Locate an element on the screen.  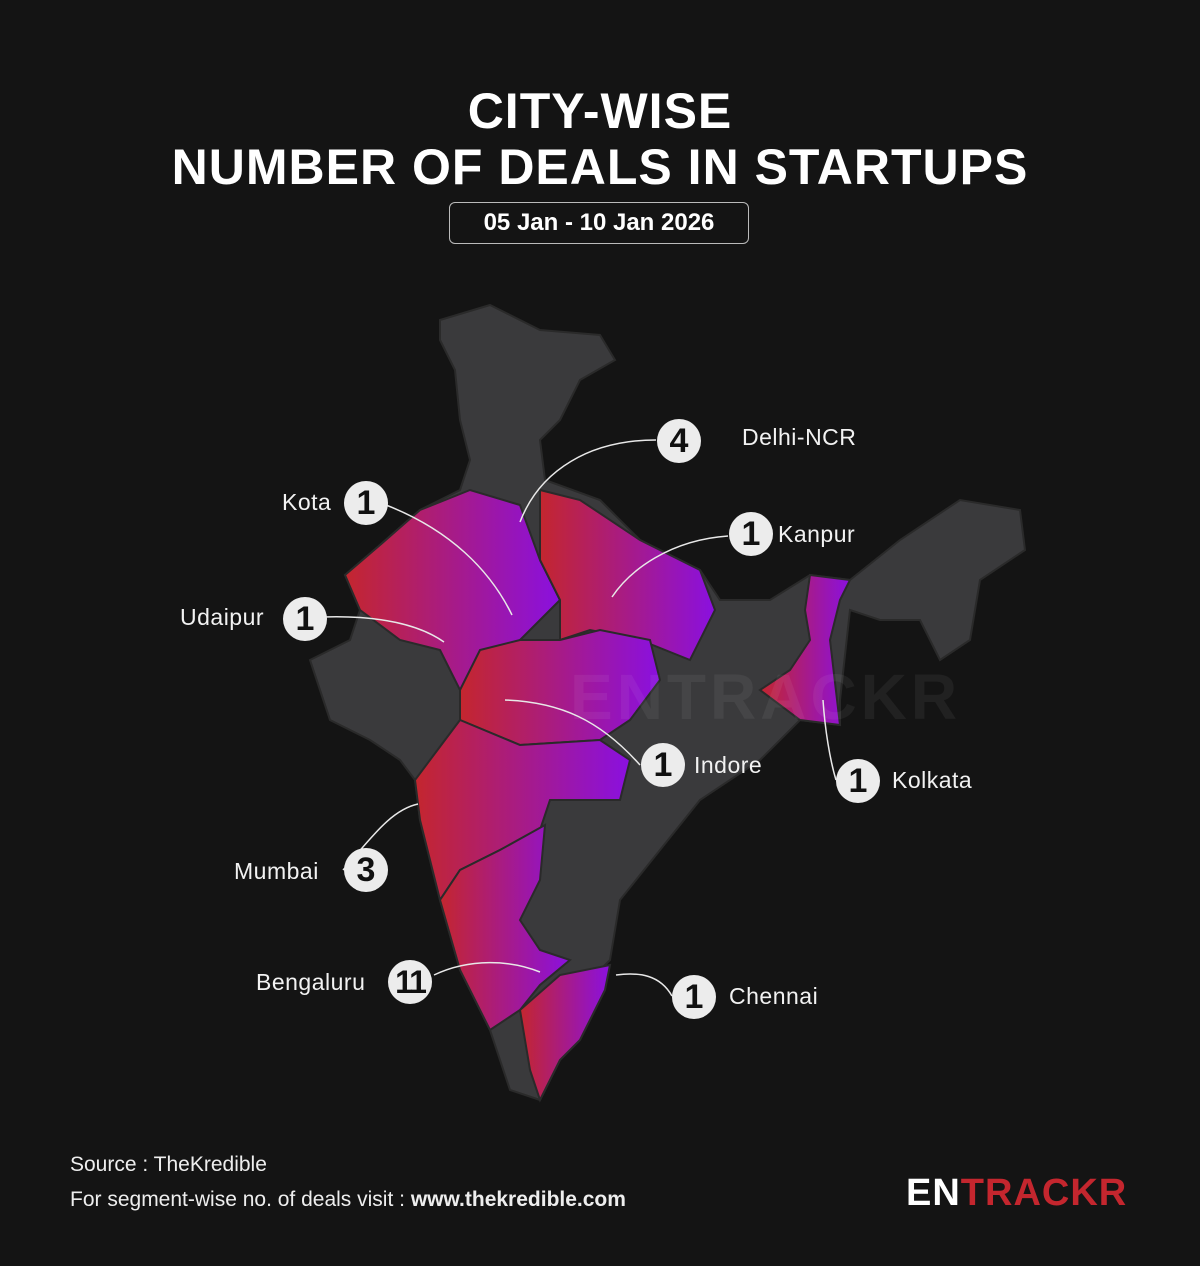
deals-badge-delhi-ncr: 4 is located at coordinates (679, 441).